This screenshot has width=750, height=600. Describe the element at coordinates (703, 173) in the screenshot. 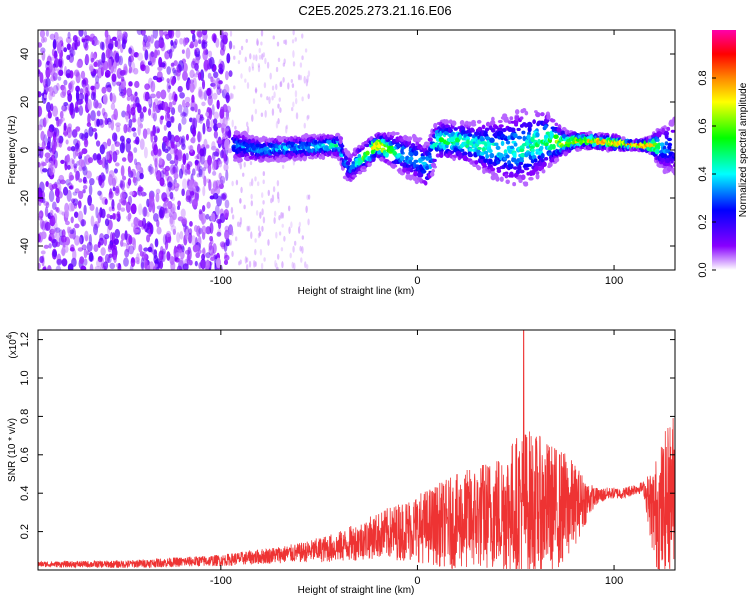

I see `colorbar-tick-label: 0.4` at that location.